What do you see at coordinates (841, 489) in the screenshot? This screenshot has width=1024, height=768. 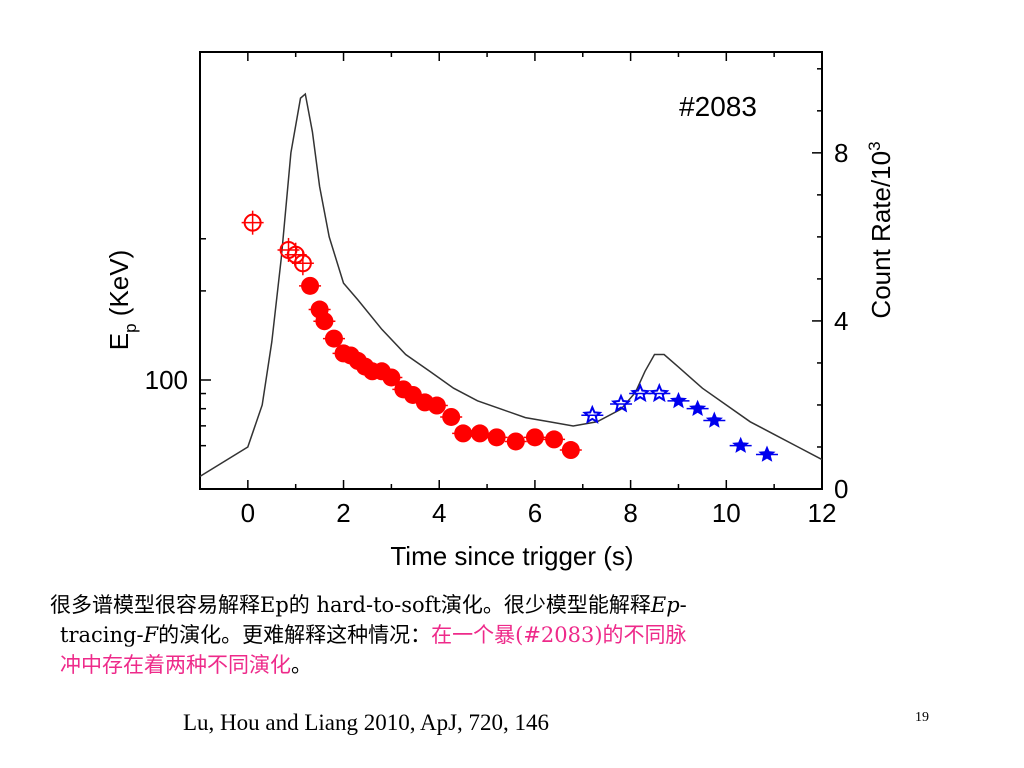 I see `y-right-tick-label: 0` at bounding box center [841, 489].